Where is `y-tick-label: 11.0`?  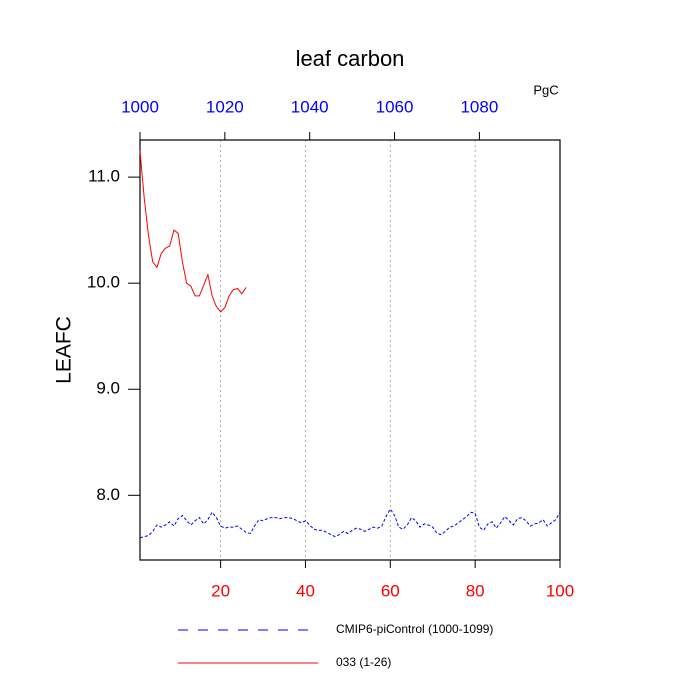
y-tick-label: 11.0 is located at coordinates (104, 176).